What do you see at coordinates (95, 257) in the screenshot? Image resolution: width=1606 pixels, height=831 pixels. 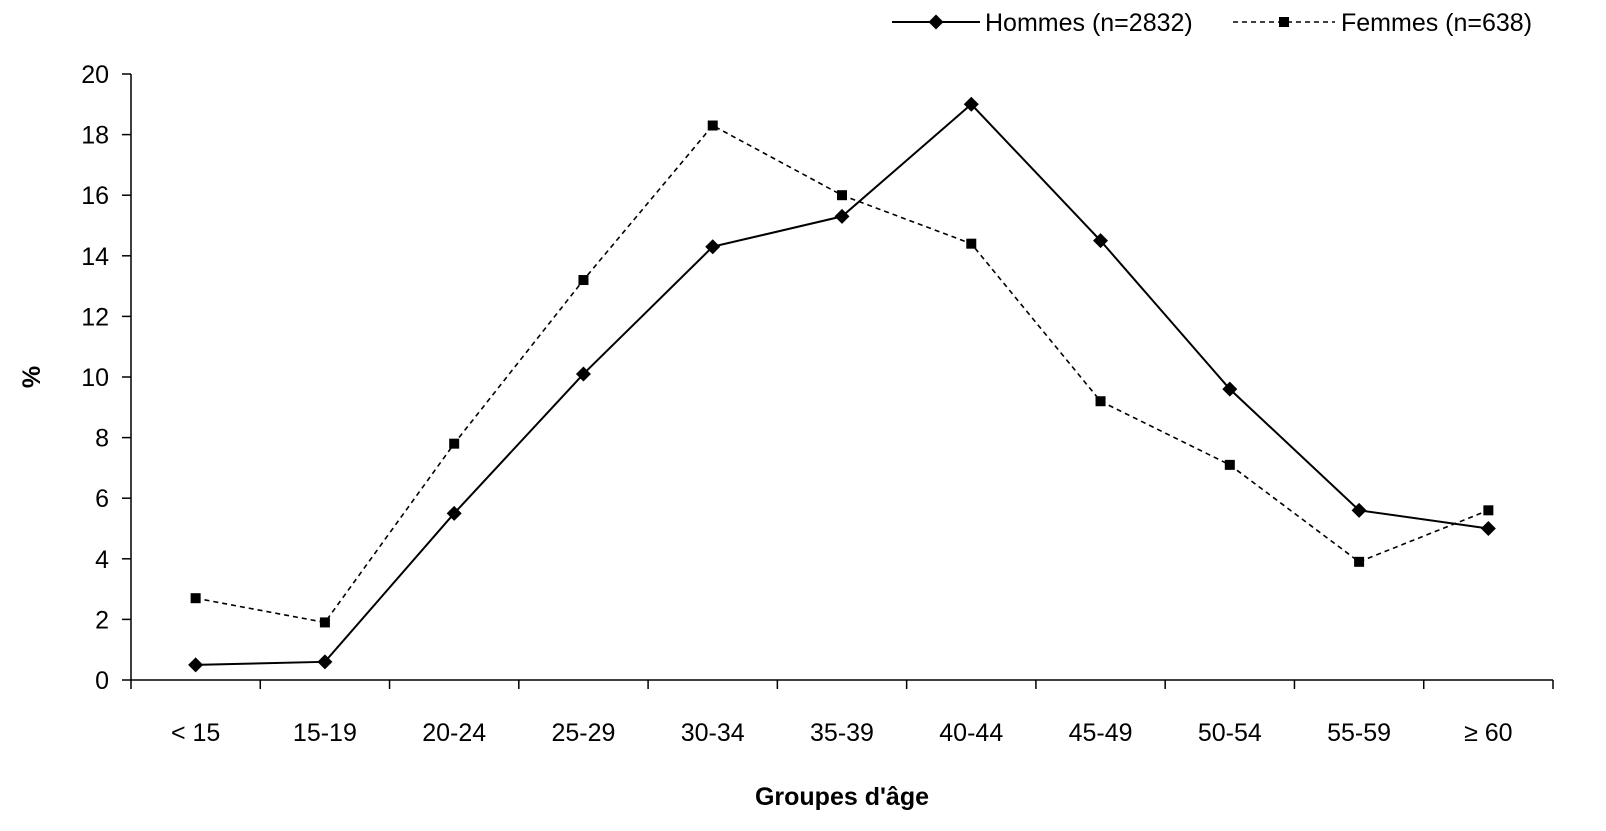 I see `y-tick-label: 14` at bounding box center [95, 257].